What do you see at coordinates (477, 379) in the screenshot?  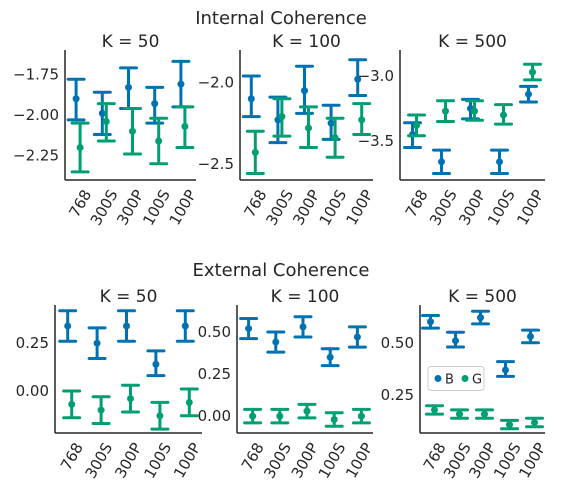 I see `legend-label-G: G` at bounding box center [477, 379].